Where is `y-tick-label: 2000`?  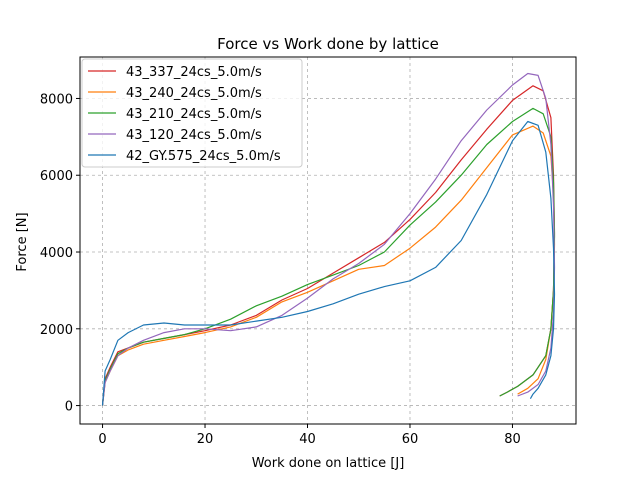
y-tick-label: 2000 is located at coordinates (56, 330).